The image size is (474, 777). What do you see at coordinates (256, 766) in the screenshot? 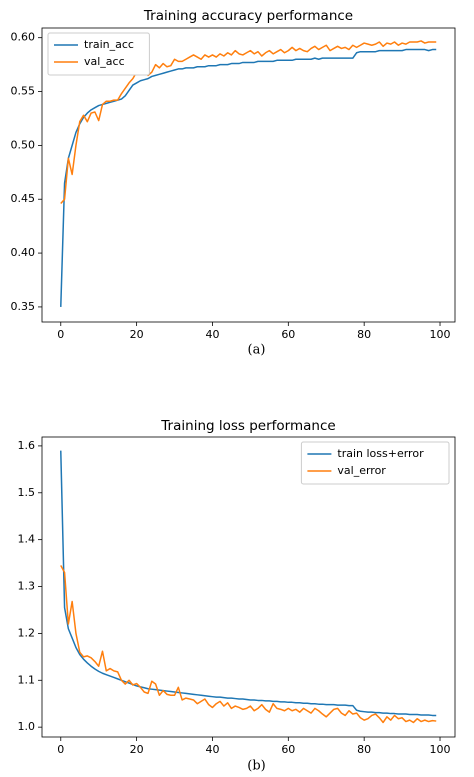
I see `caption: (b)` at bounding box center [256, 766].